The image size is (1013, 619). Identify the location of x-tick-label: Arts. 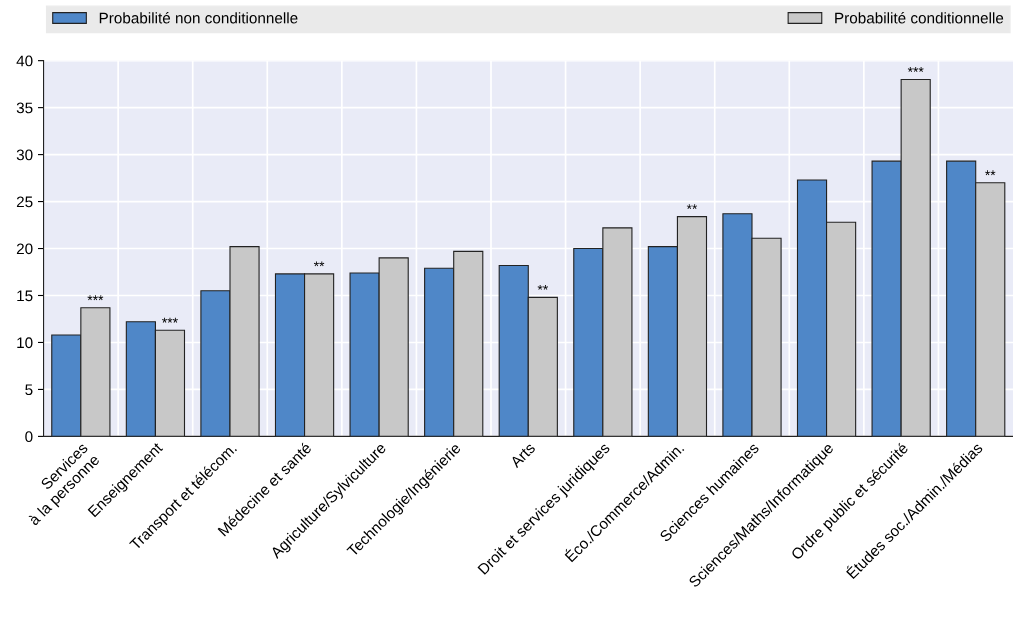
(522, 455).